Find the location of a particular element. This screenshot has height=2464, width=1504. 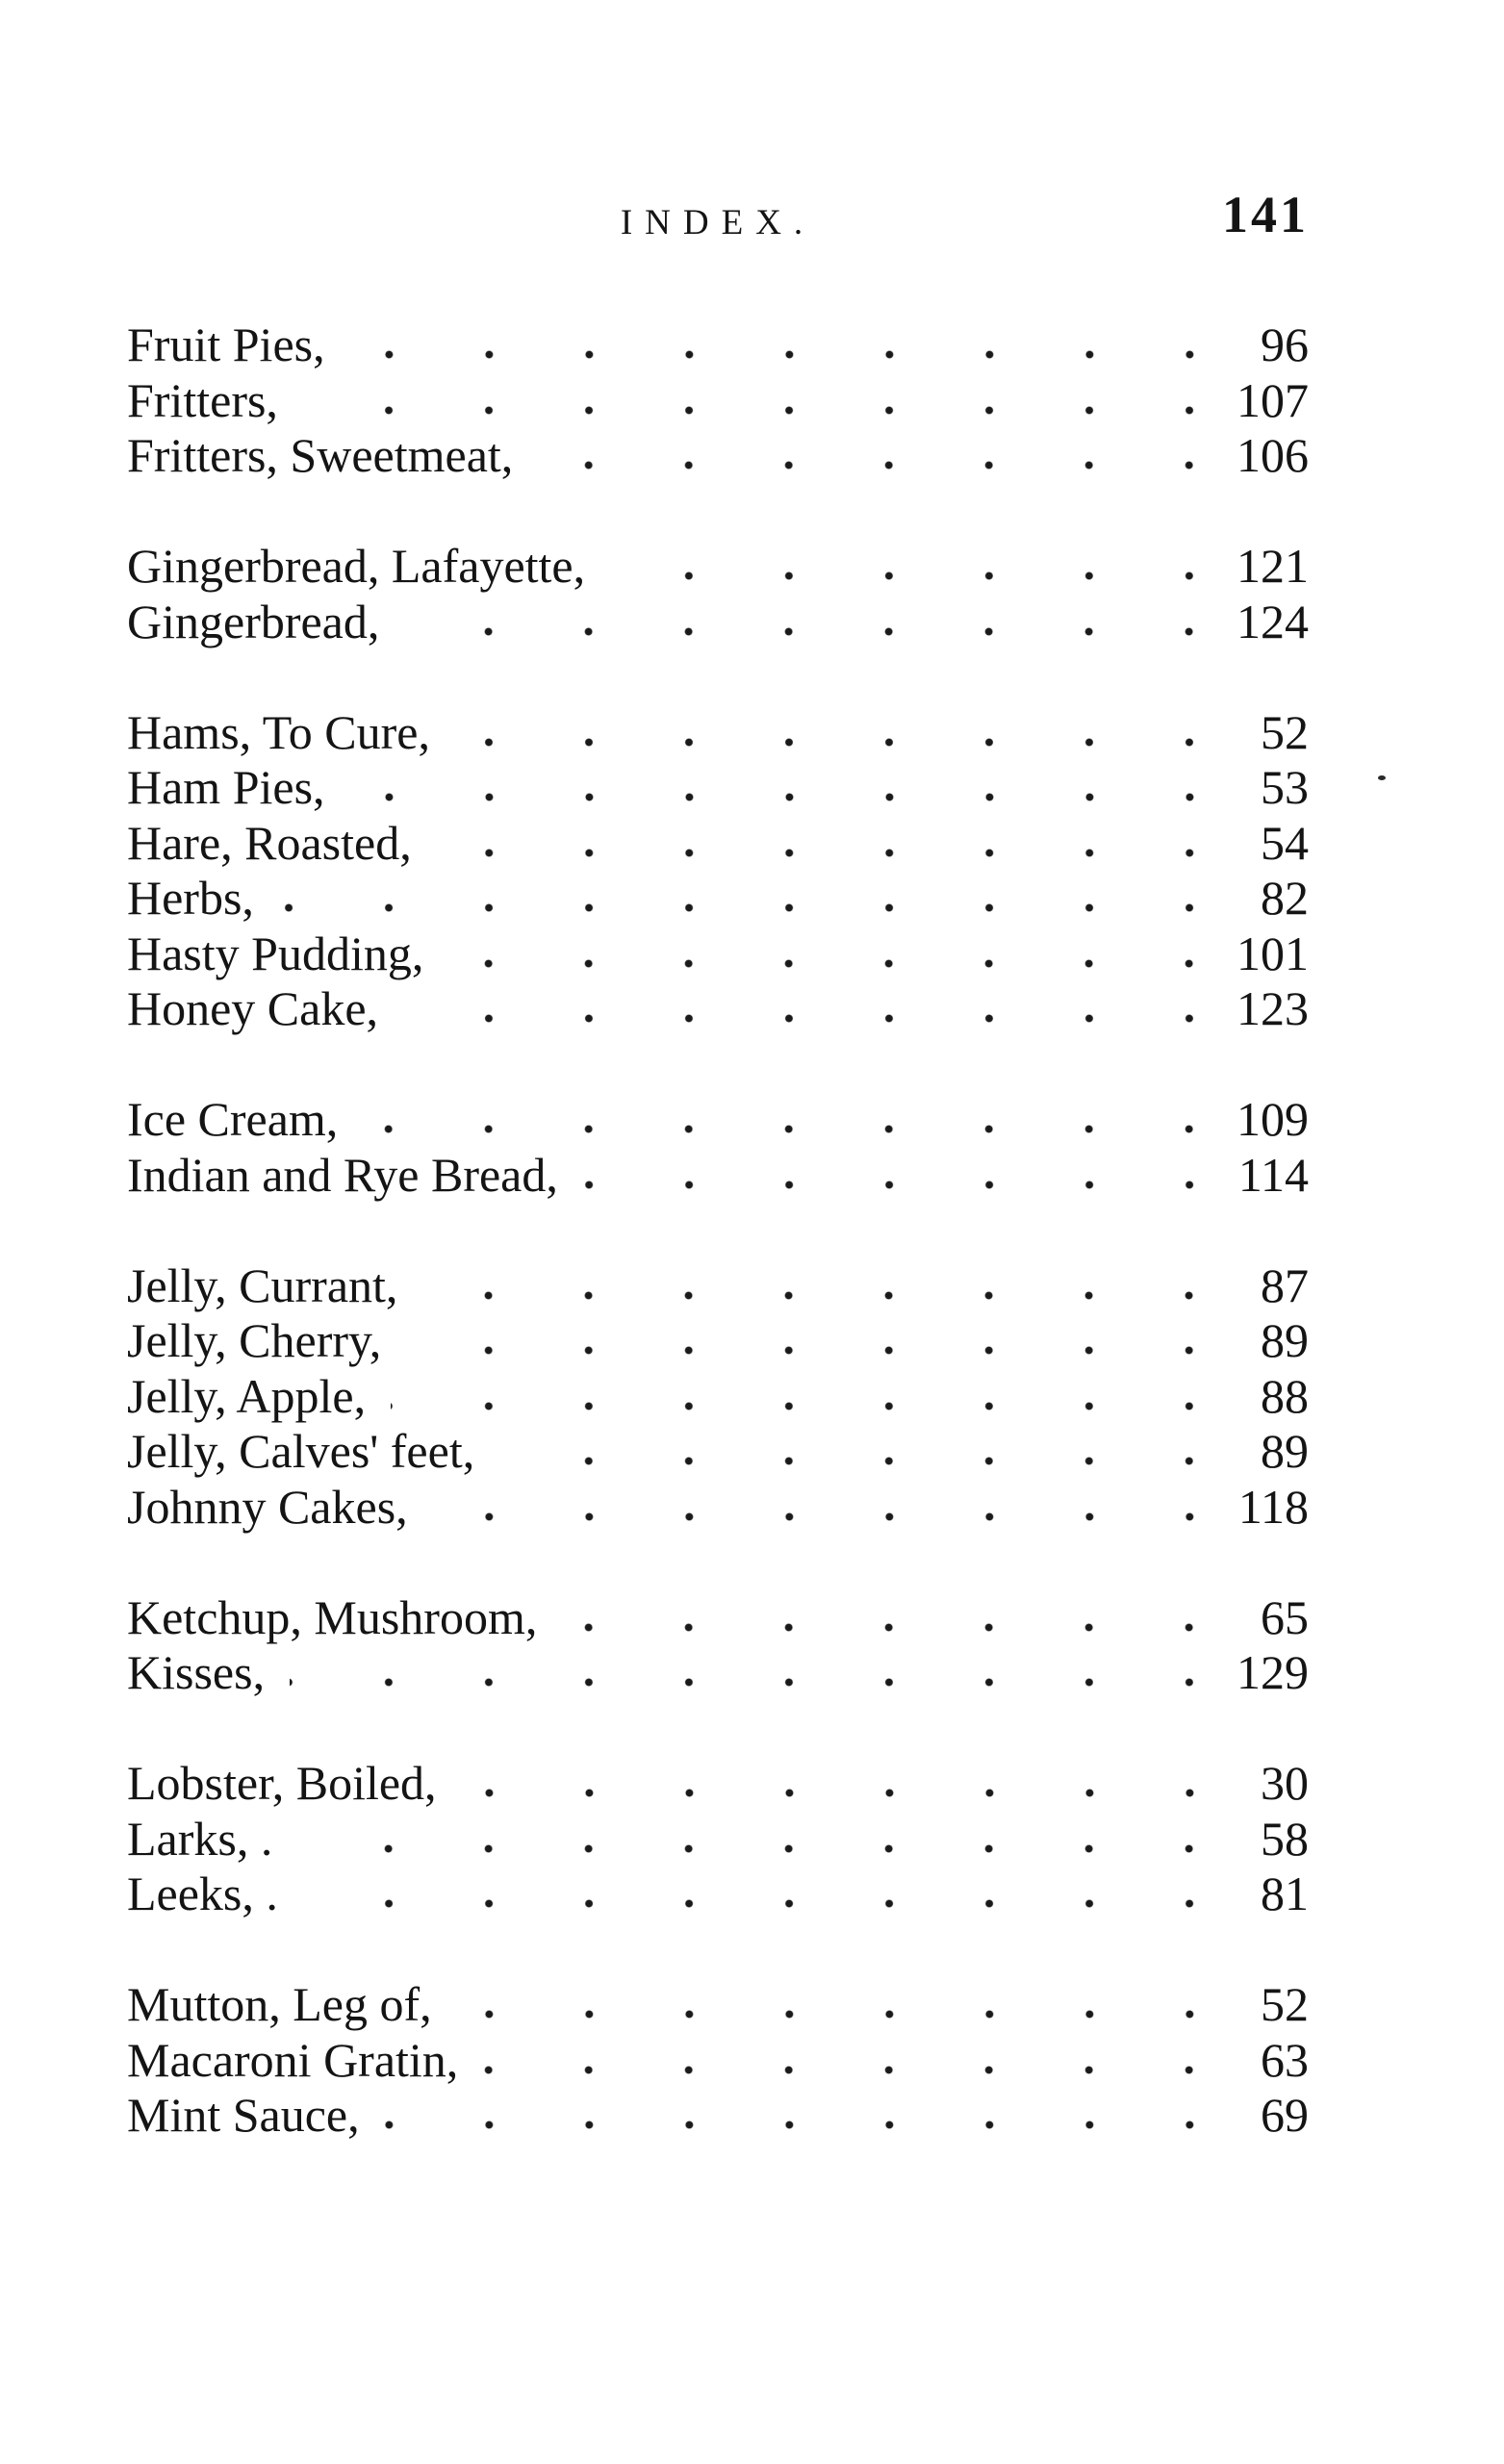

index-entry: Fritters, Sweetmeat, 106 is located at coordinates (718, 456).